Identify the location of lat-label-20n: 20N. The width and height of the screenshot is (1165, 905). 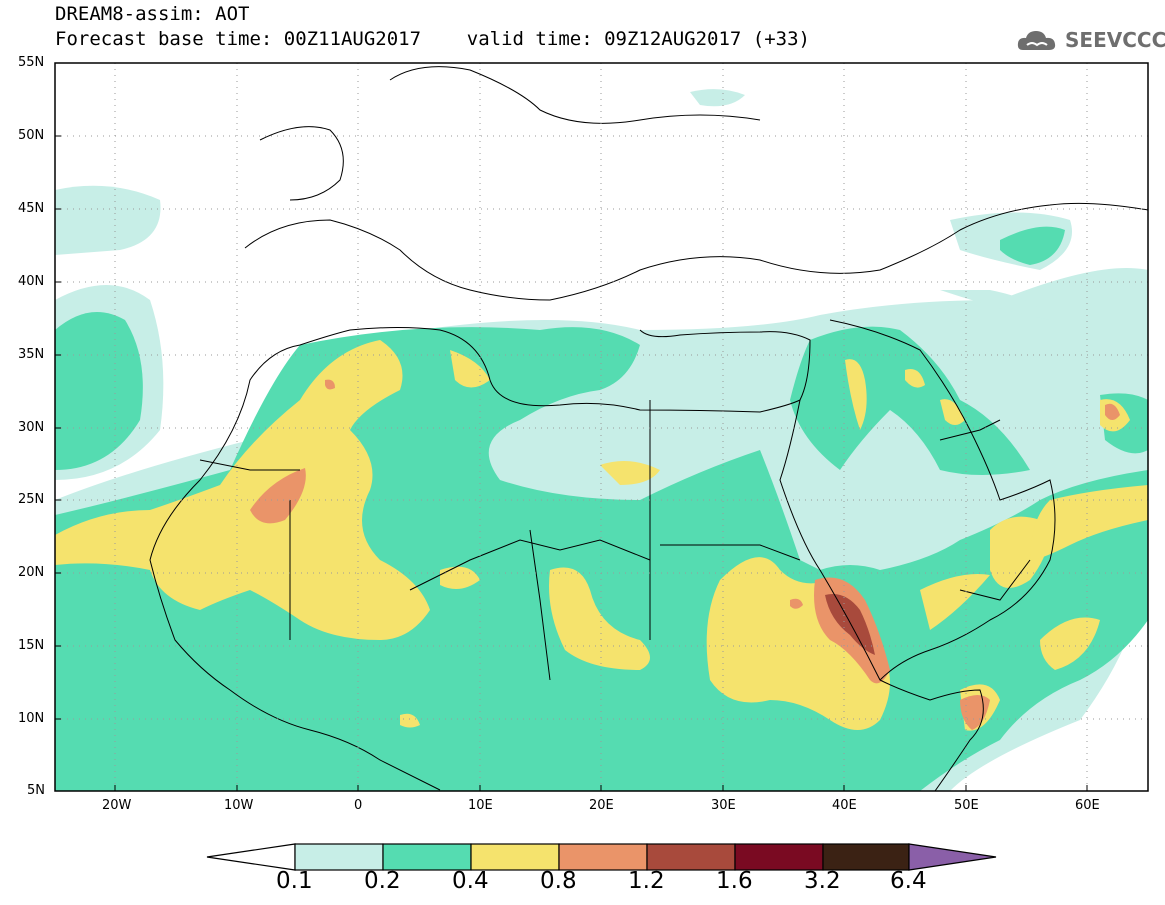
(31, 572).